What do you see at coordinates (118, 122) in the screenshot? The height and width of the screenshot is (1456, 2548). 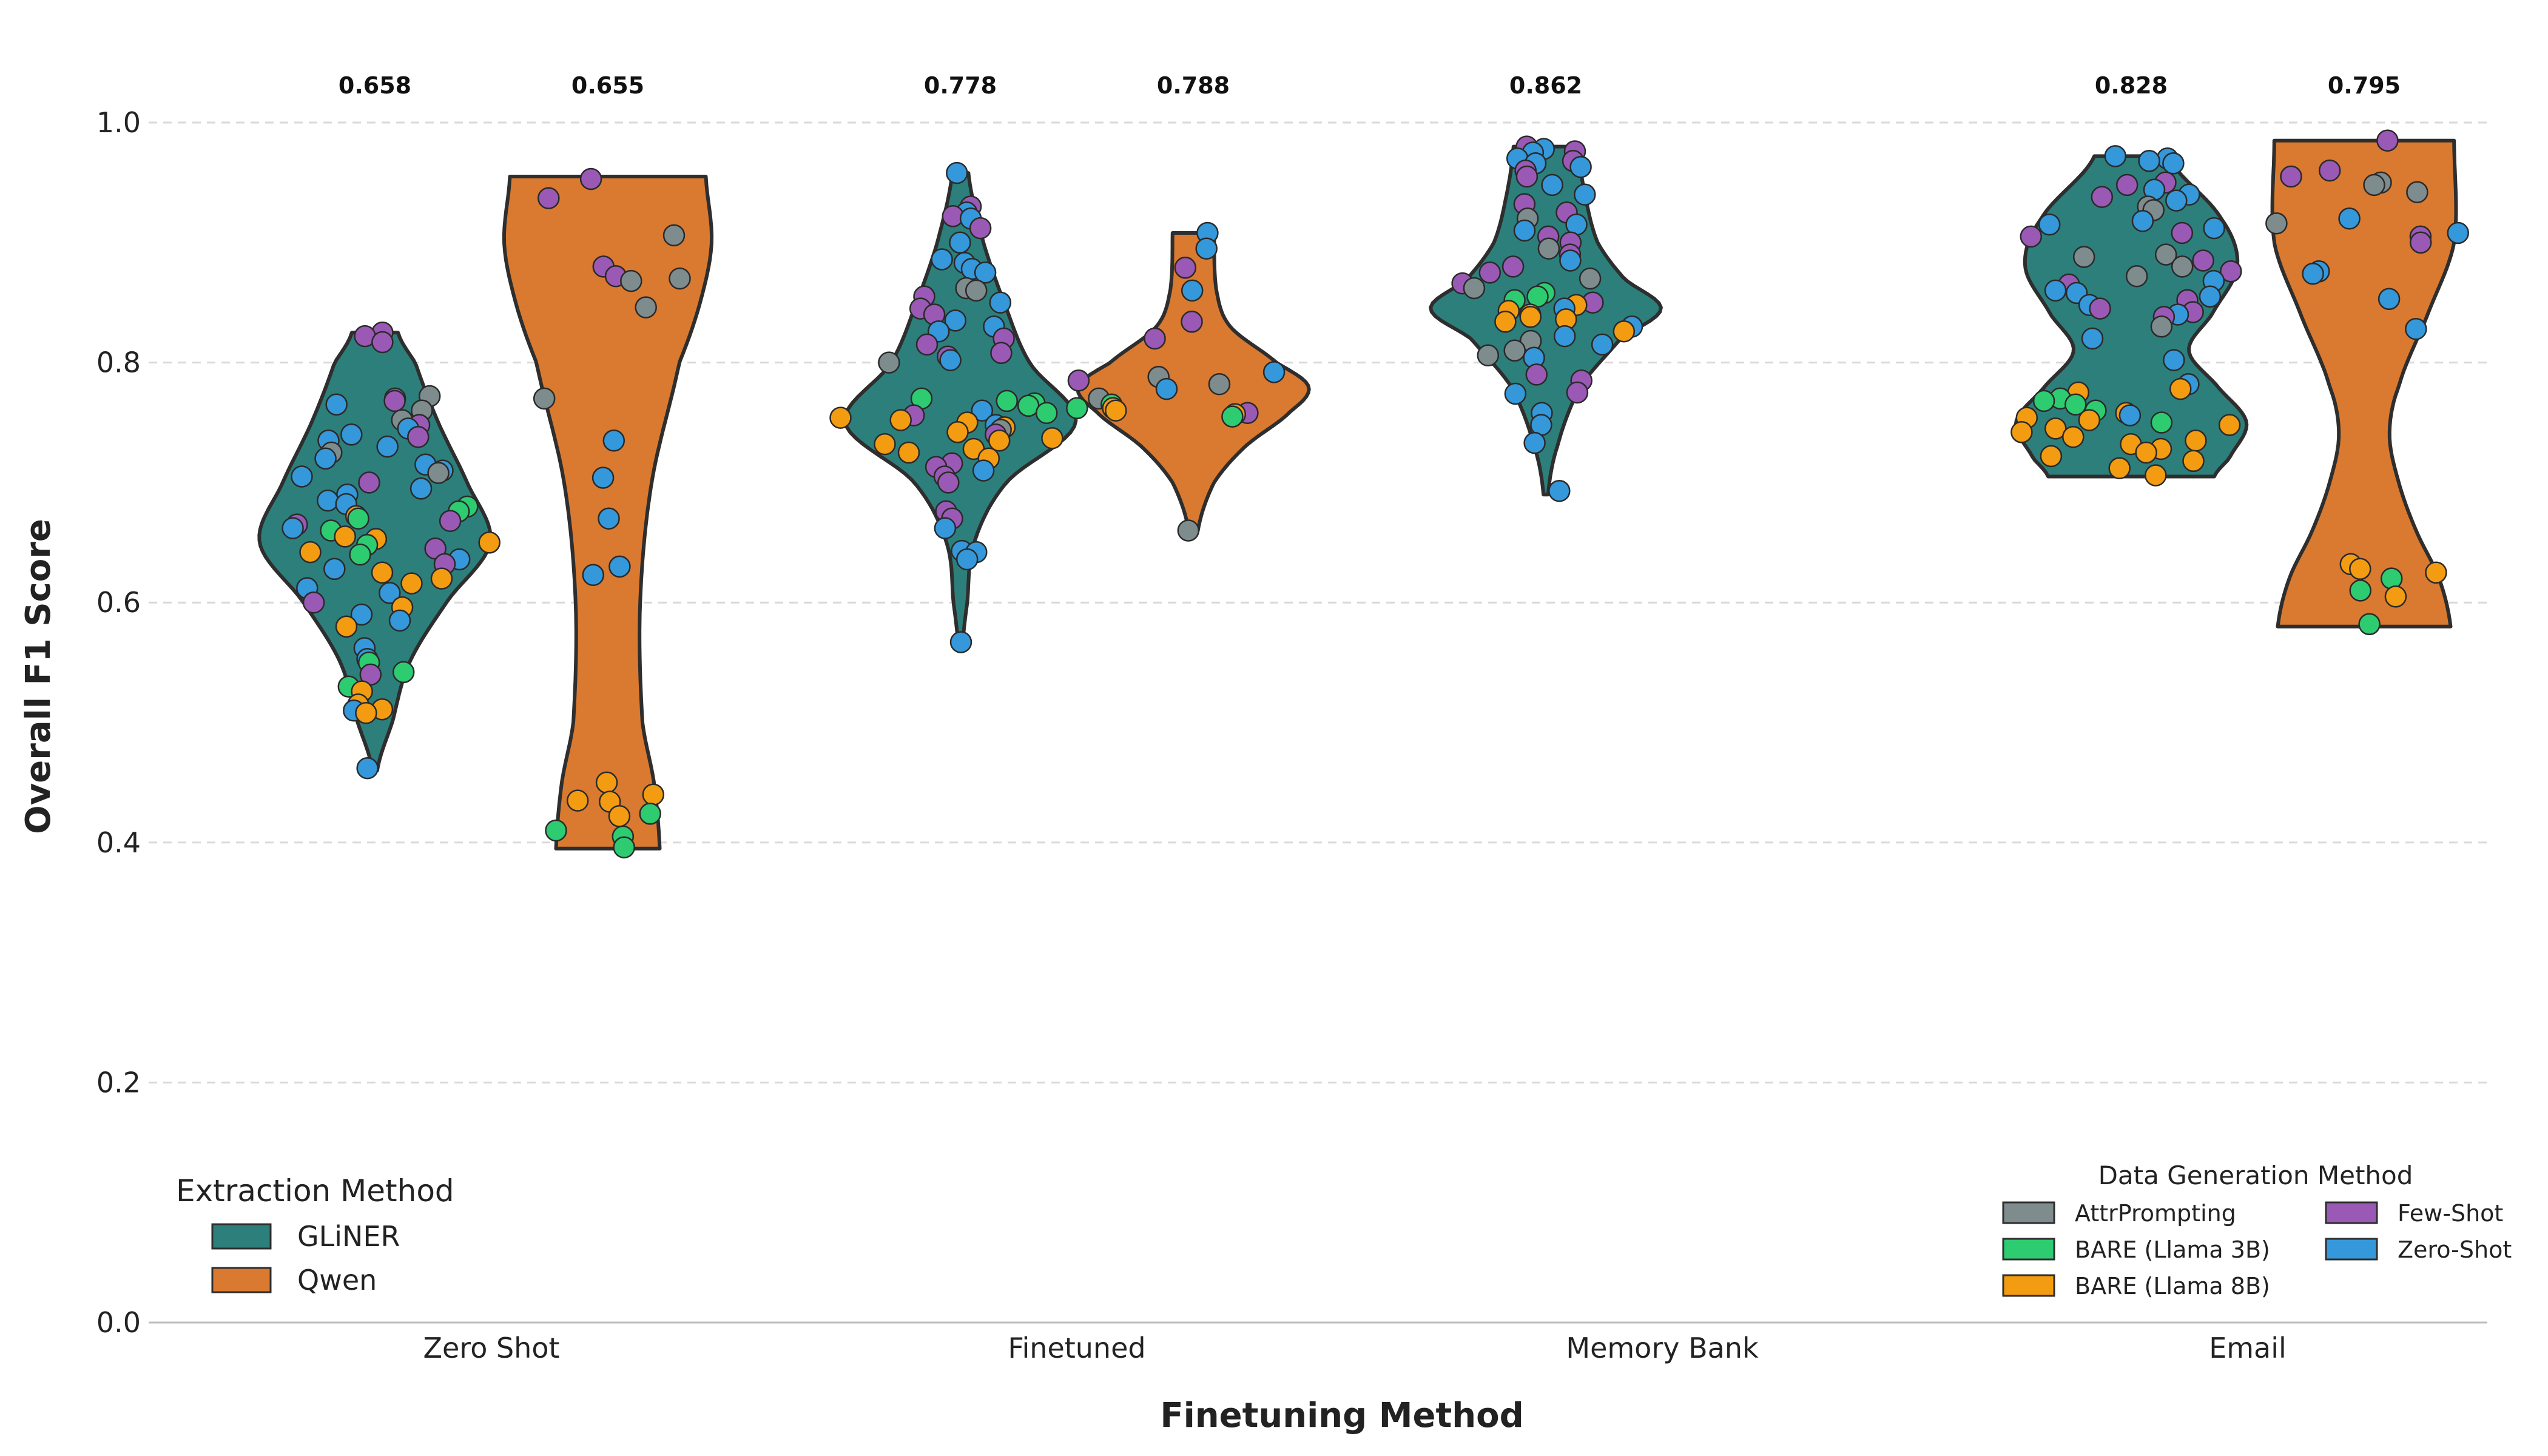 I see `y-tick-label: 1.0` at bounding box center [118, 122].